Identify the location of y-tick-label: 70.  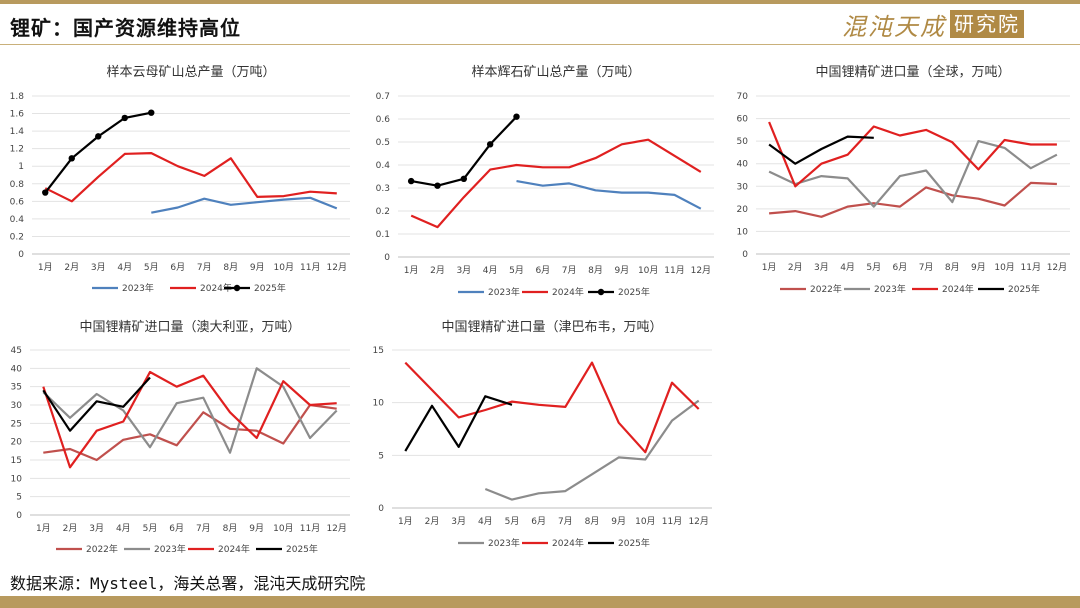
(743, 97).